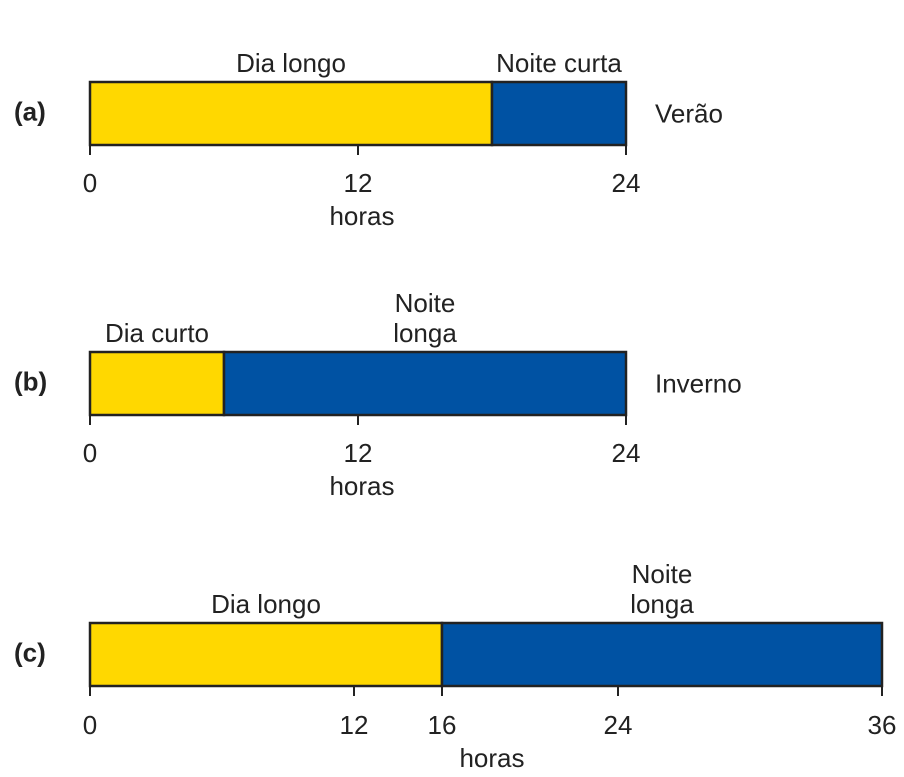 The image size is (904, 777). Describe the element at coordinates (30, 111) in the screenshot. I see `panel-label: (a)` at that location.